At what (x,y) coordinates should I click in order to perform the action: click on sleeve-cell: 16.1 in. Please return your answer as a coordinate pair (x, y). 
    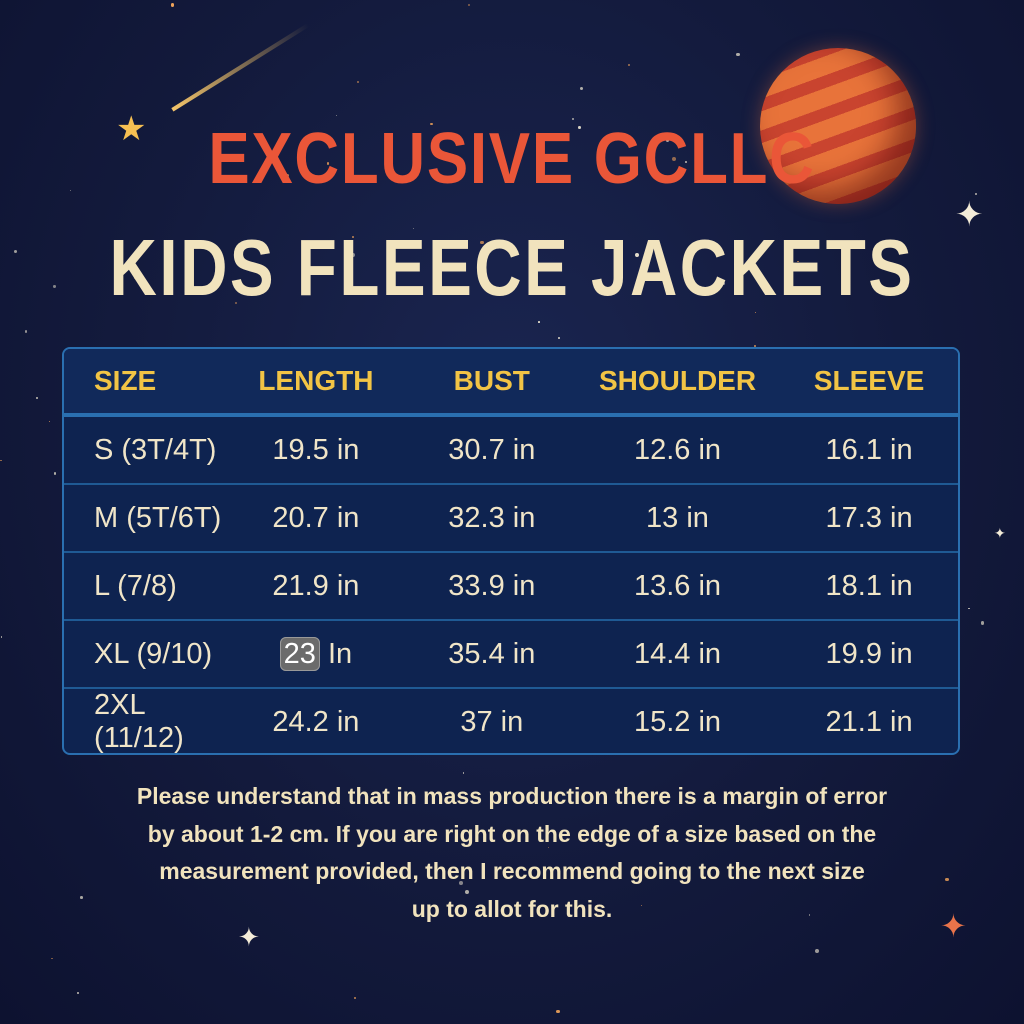
    Looking at the image, I should click on (869, 449).